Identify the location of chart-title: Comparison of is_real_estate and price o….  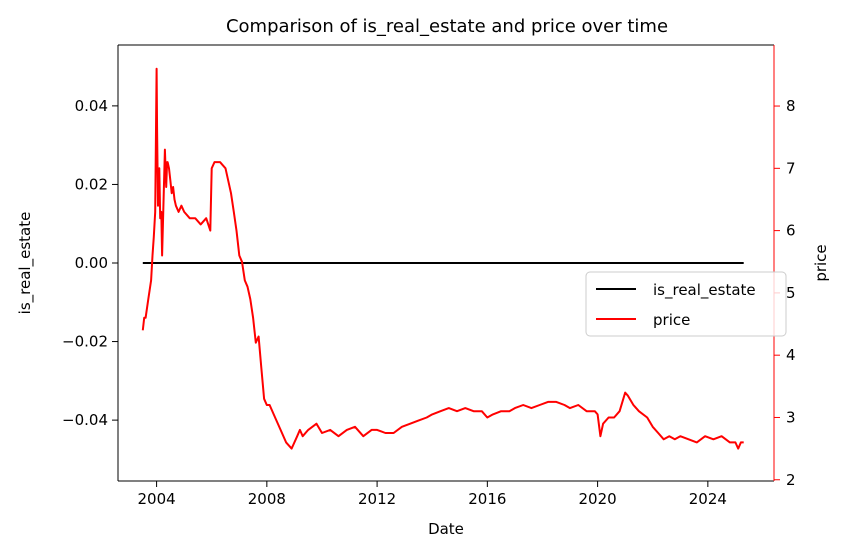
(447, 26).